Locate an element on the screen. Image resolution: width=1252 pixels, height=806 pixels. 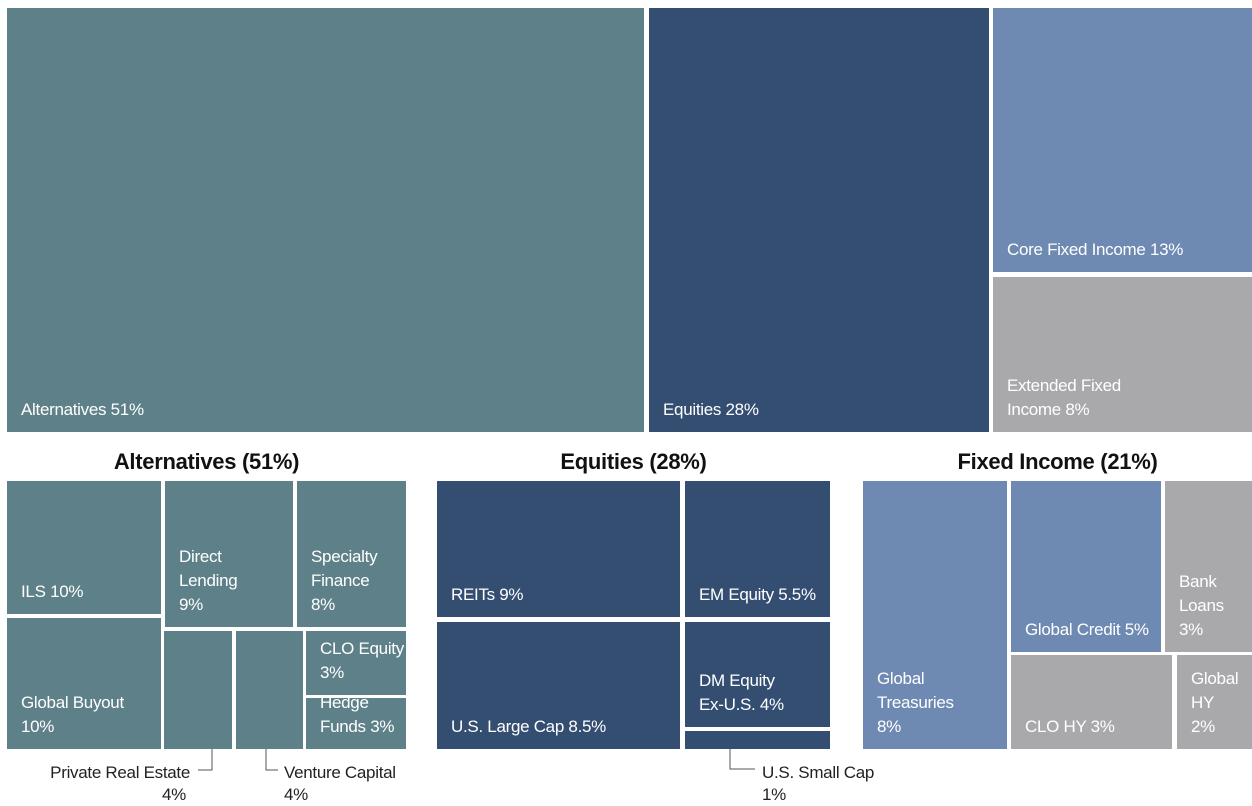
cell-label: Global Buyout 10% is located at coordinates (91, 715).